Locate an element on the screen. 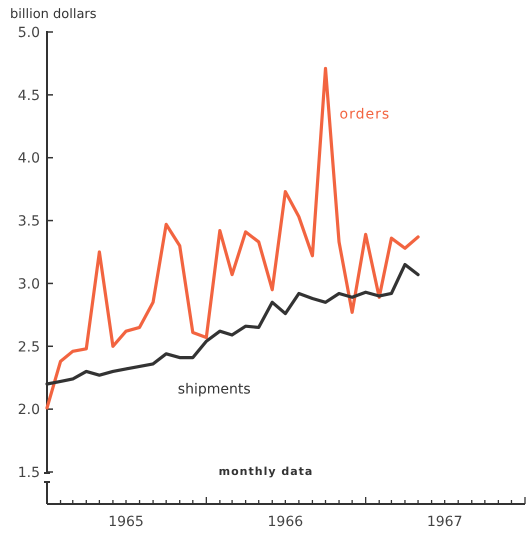 The image size is (530, 538). y-tick-label: 4.0 is located at coordinates (29, 158).